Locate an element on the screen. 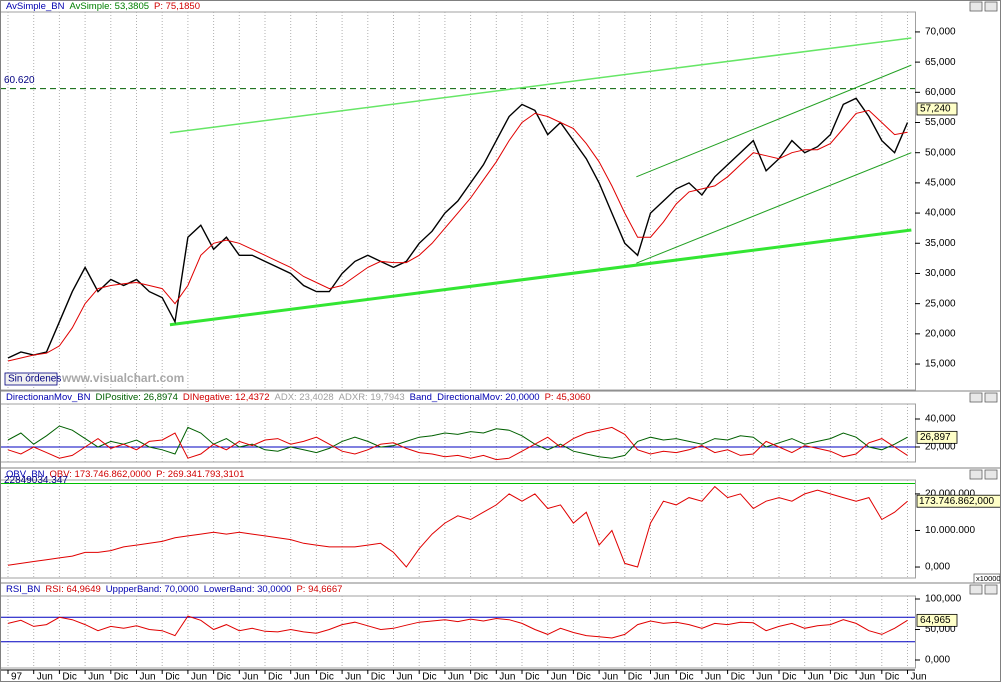 Image resolution: width=1001 pixels, height=682 pixels. x-tick-label: 97 is located at coordinates (17, 677).